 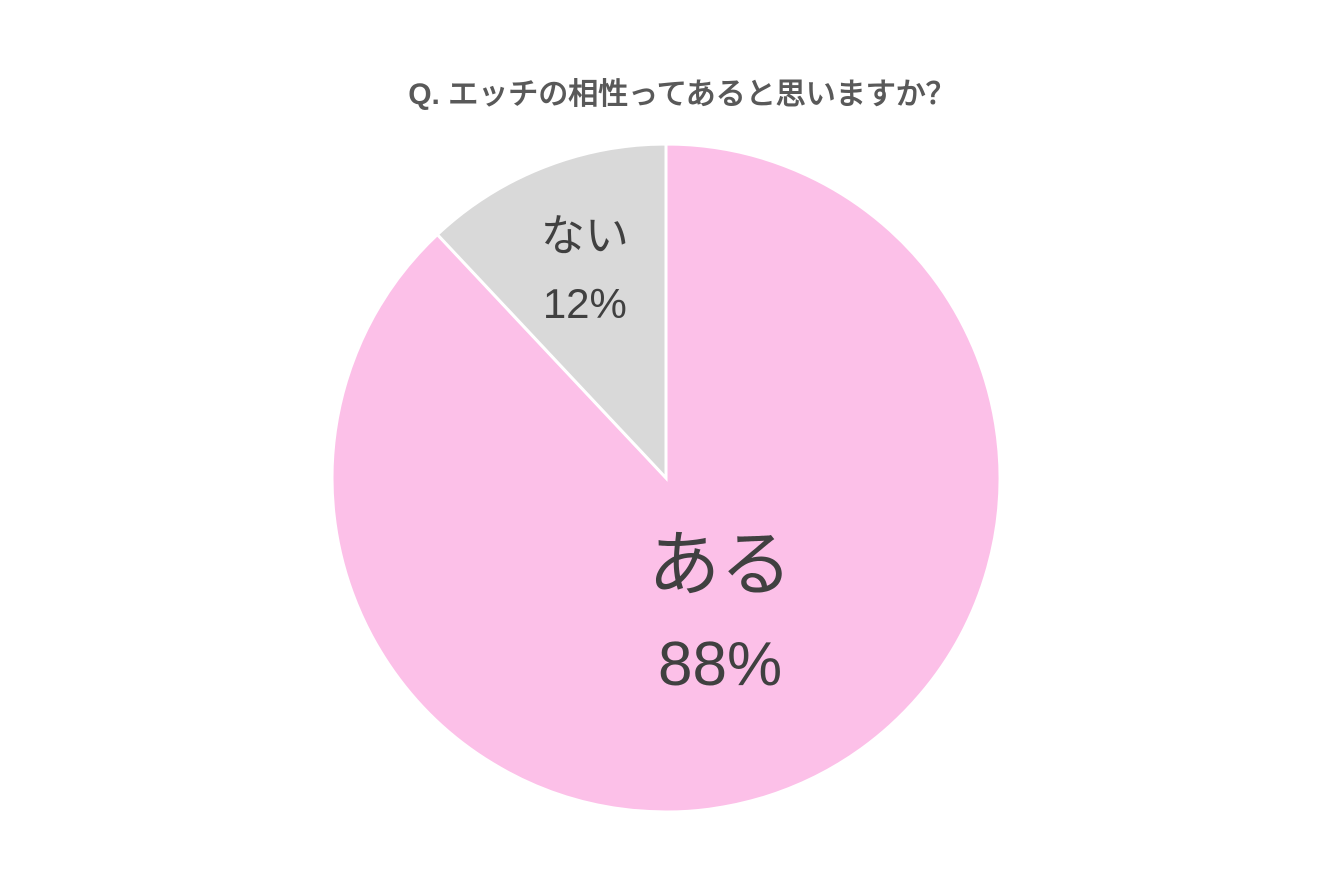 I want to click on slice-label: ある, so click(x=720, y=566).